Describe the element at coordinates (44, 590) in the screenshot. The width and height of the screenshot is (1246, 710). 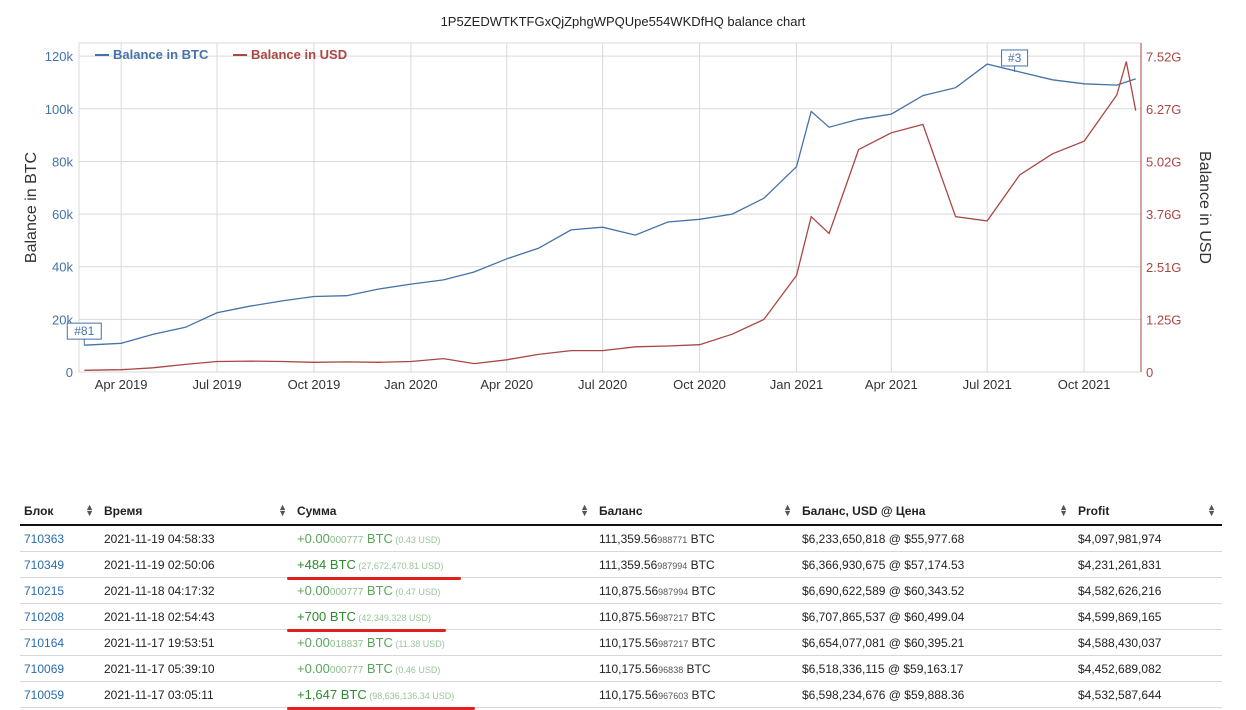
I see `block-link: 710215` at that location.